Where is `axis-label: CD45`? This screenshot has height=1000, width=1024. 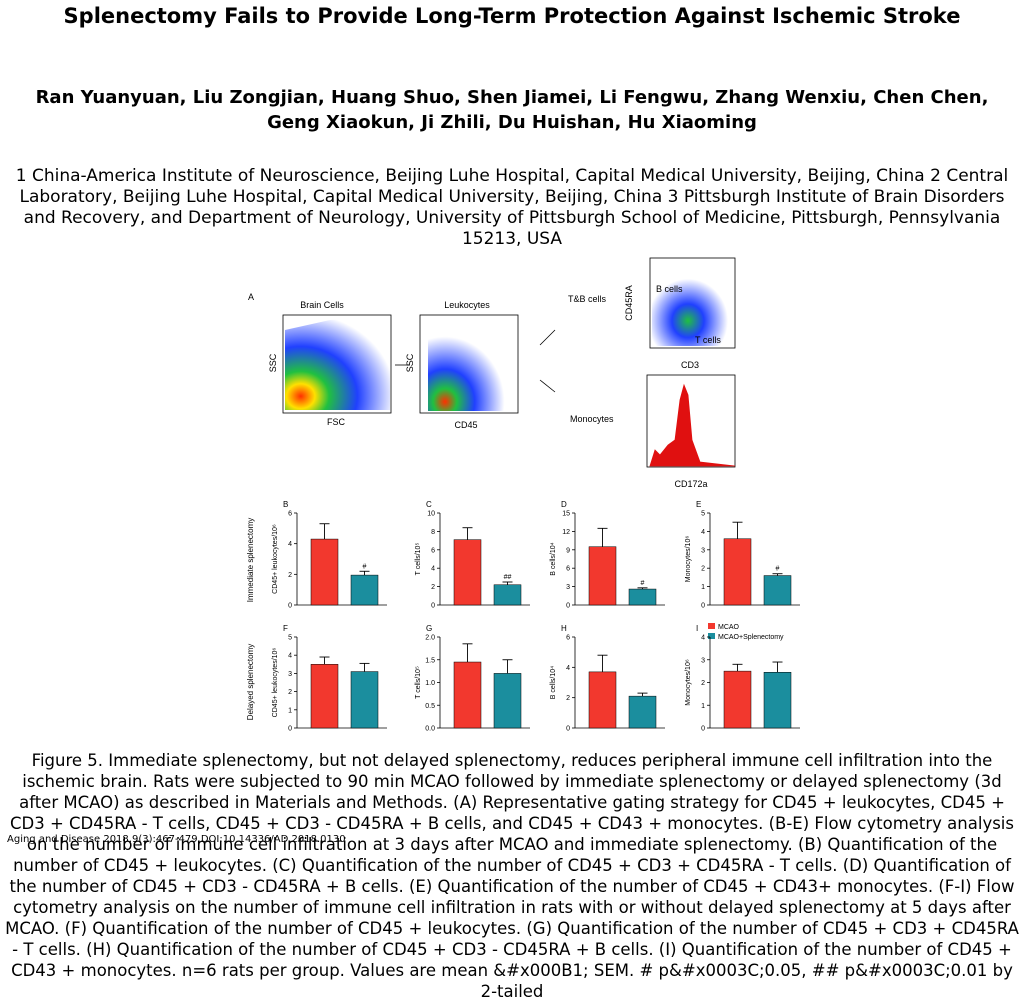 axis-label: CD45 is located at coordinates (465, 425).